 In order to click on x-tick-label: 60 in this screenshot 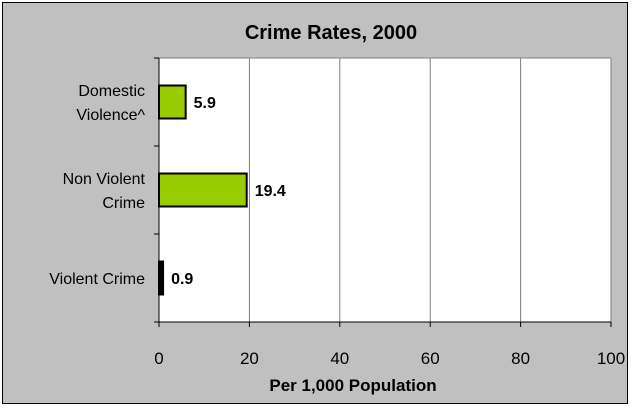, I will do `click(430, 358)`.